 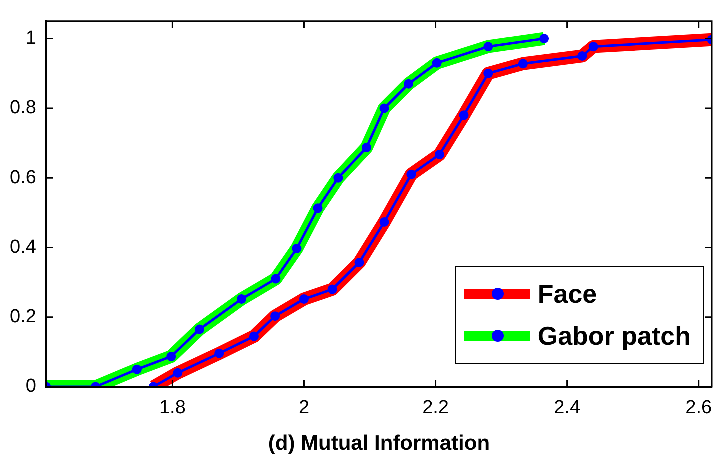 I want to click on y-tick-label: 1, so click(x=31, y=39).